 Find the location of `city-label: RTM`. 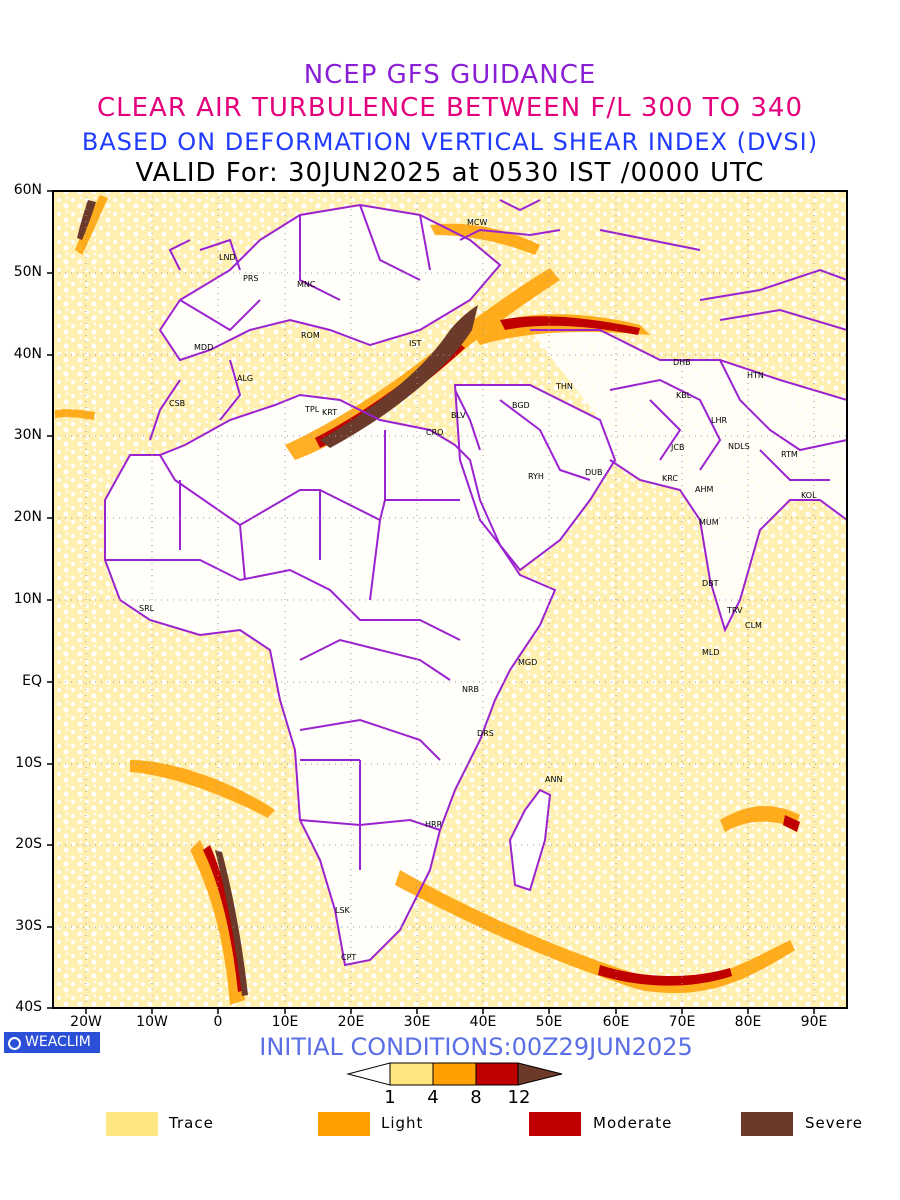

city-label: RTM is located at coordinates (789, 454).